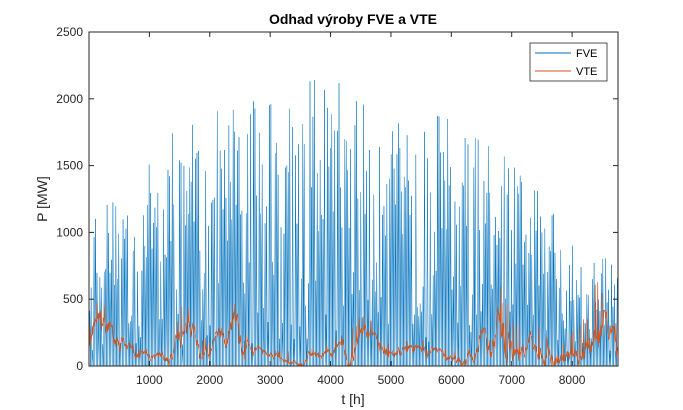  What do you see at coordinates (586, 54) in the screenshot?
I see `legend-label-fve: FVE` at bounding box center [586, 54].